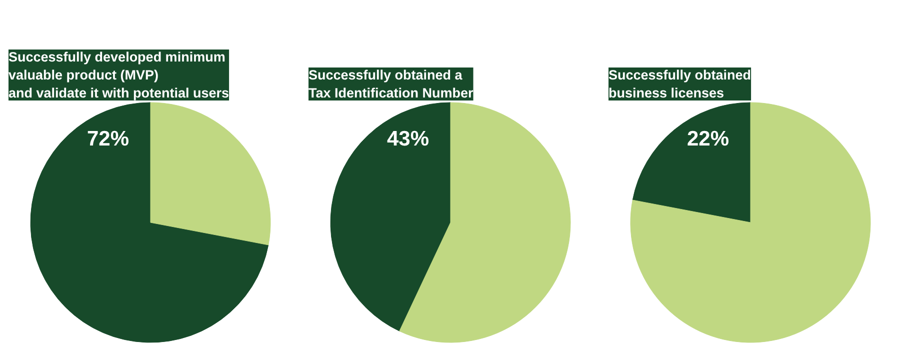 The height and width of the screenshot is (346, 900). I want to click on chart-title: Successfully obtained a Tax Identification Number, so click(391, 84).